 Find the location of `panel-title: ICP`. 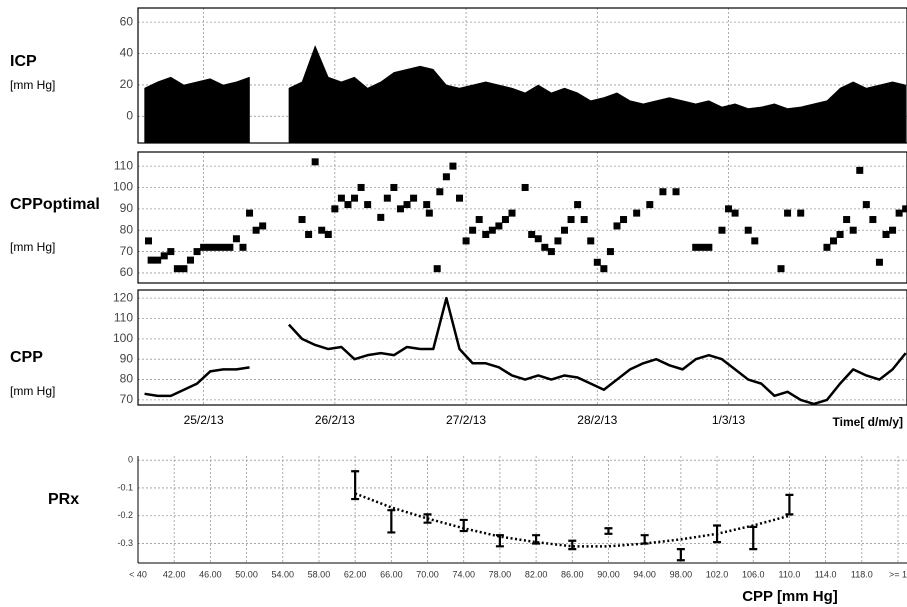

panel-title: ICP is located at coordinates (23, 61).